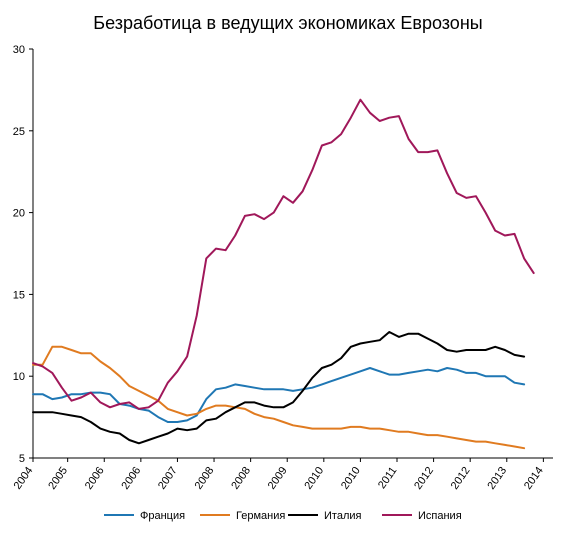 This screenshot has height=533, width=576. What do you see at coordinates (19, 295) in the screenshot?
I see `y-tick-label: 15` at bounding box center [19, 295].